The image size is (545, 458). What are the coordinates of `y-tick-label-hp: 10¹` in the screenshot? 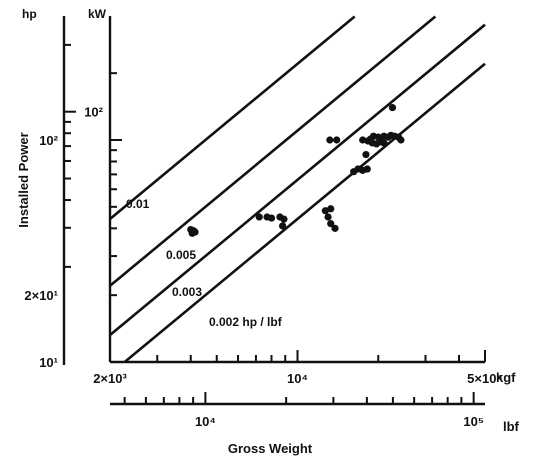 It's located at (48, 362).